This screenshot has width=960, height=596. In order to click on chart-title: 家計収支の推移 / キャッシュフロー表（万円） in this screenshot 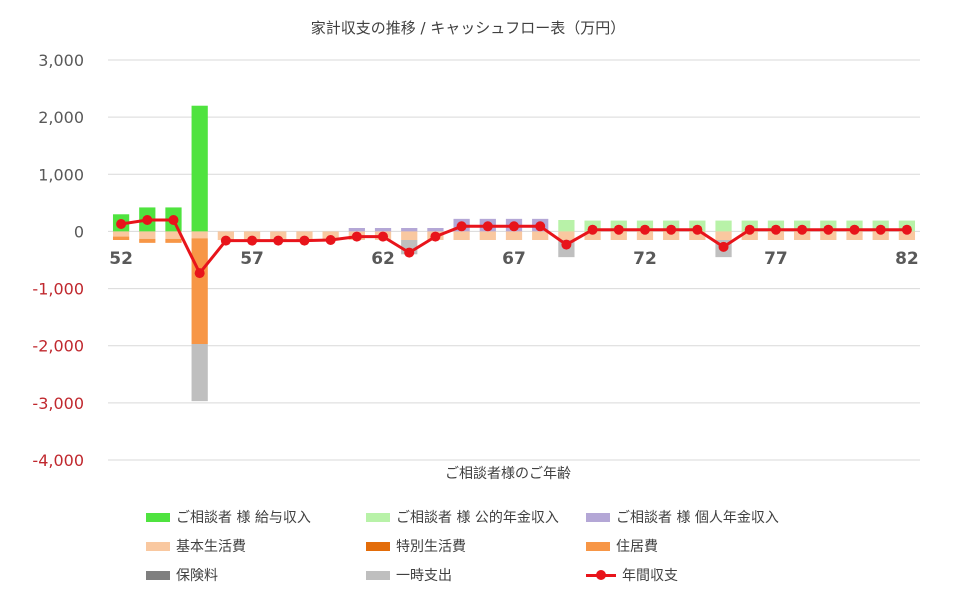, I will do `click(468, 28)`.